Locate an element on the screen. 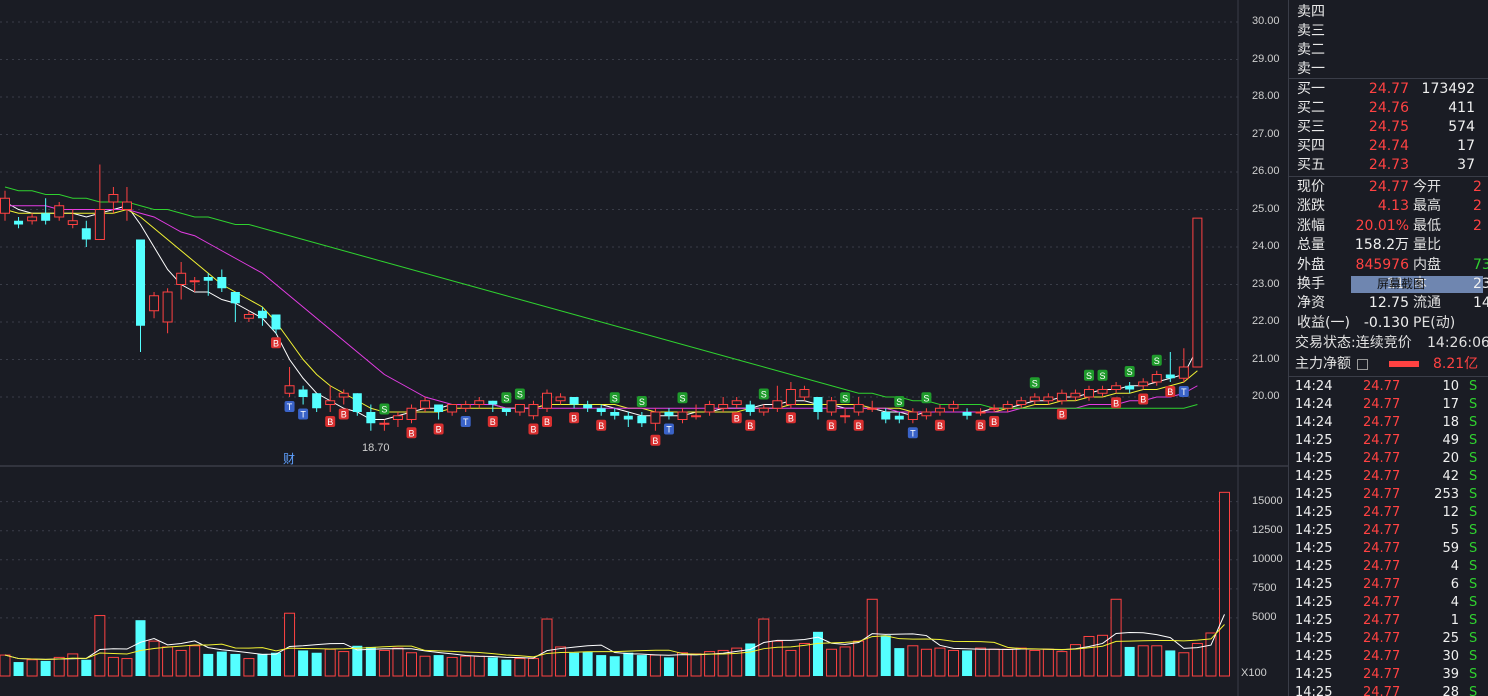 This screenshot has height=696, width=1488. tick-row: 14:25 24.77 30 S is located at coordinates (1391, 657).